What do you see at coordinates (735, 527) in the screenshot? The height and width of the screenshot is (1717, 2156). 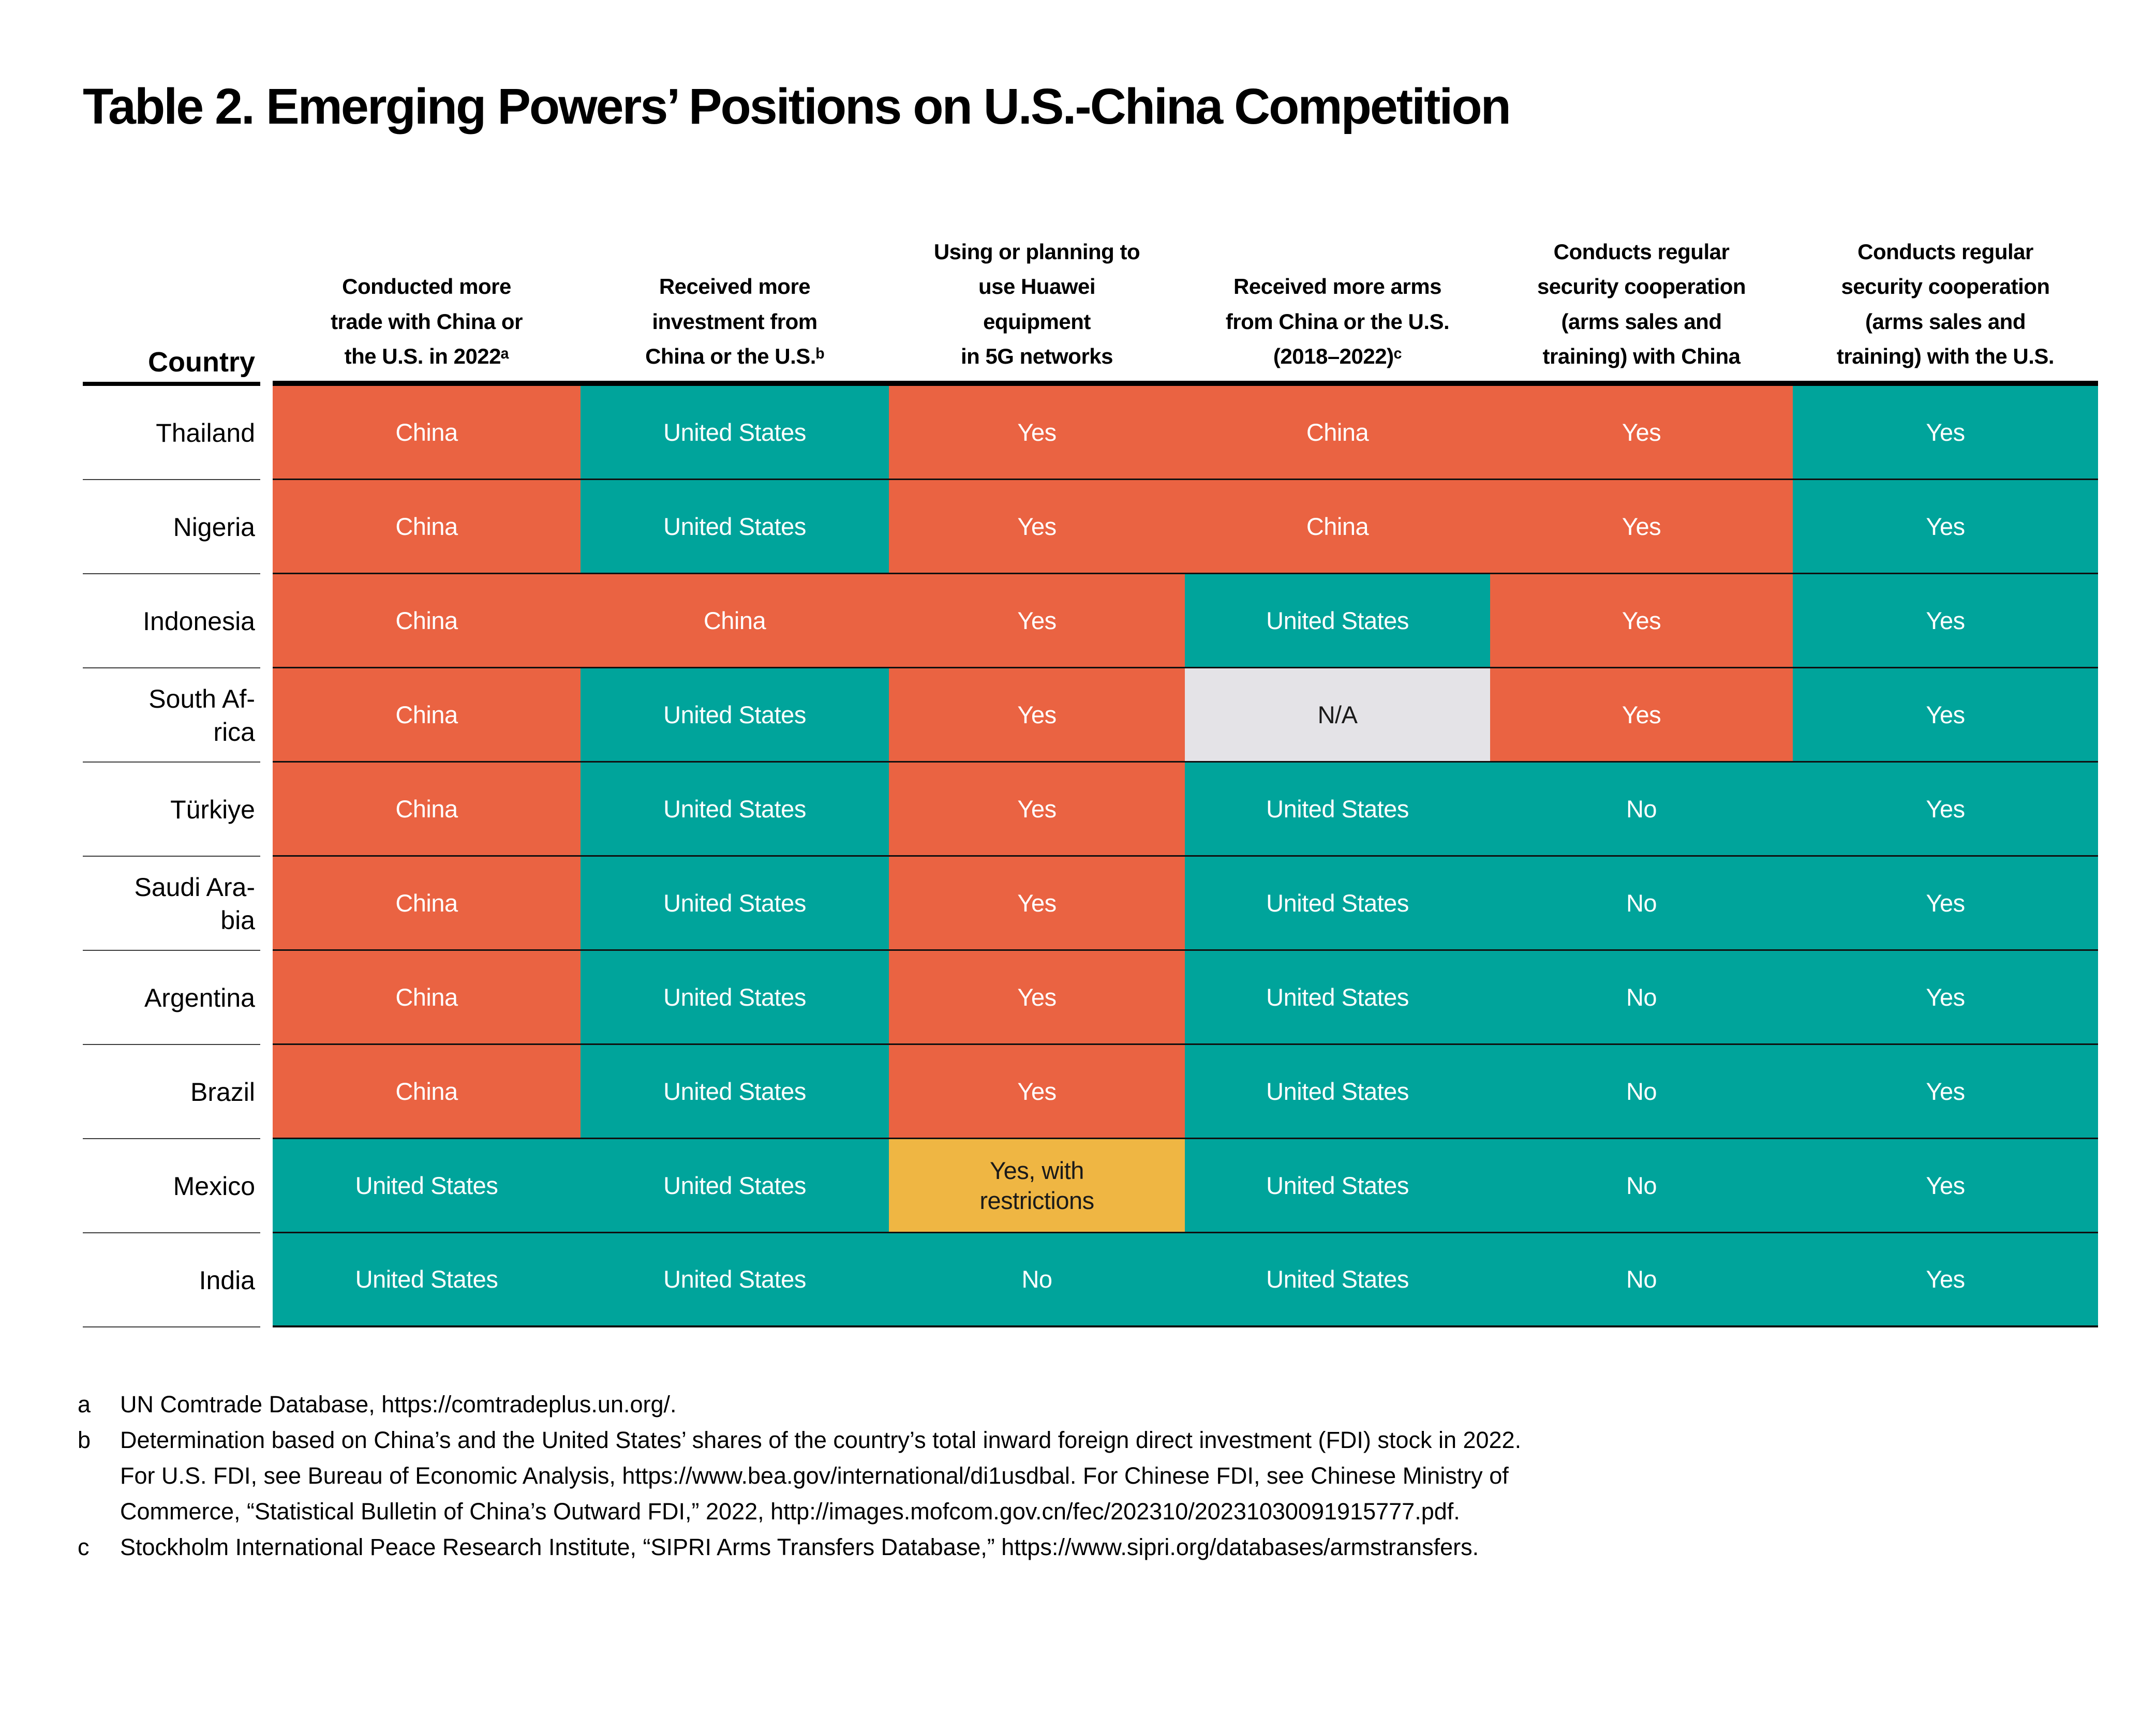 I see `cell-nigeria-investment: United States` at bounding box center [735, 527].